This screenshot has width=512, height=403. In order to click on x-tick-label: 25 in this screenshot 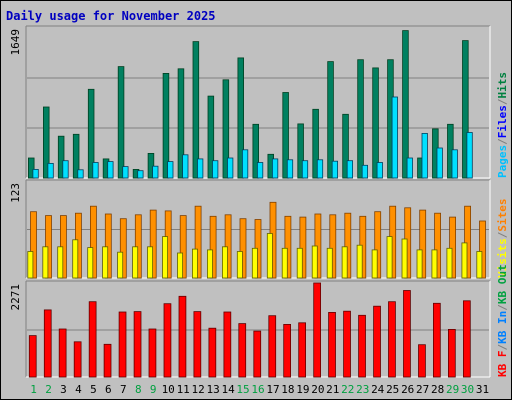, I will do `click(392, 389)`.